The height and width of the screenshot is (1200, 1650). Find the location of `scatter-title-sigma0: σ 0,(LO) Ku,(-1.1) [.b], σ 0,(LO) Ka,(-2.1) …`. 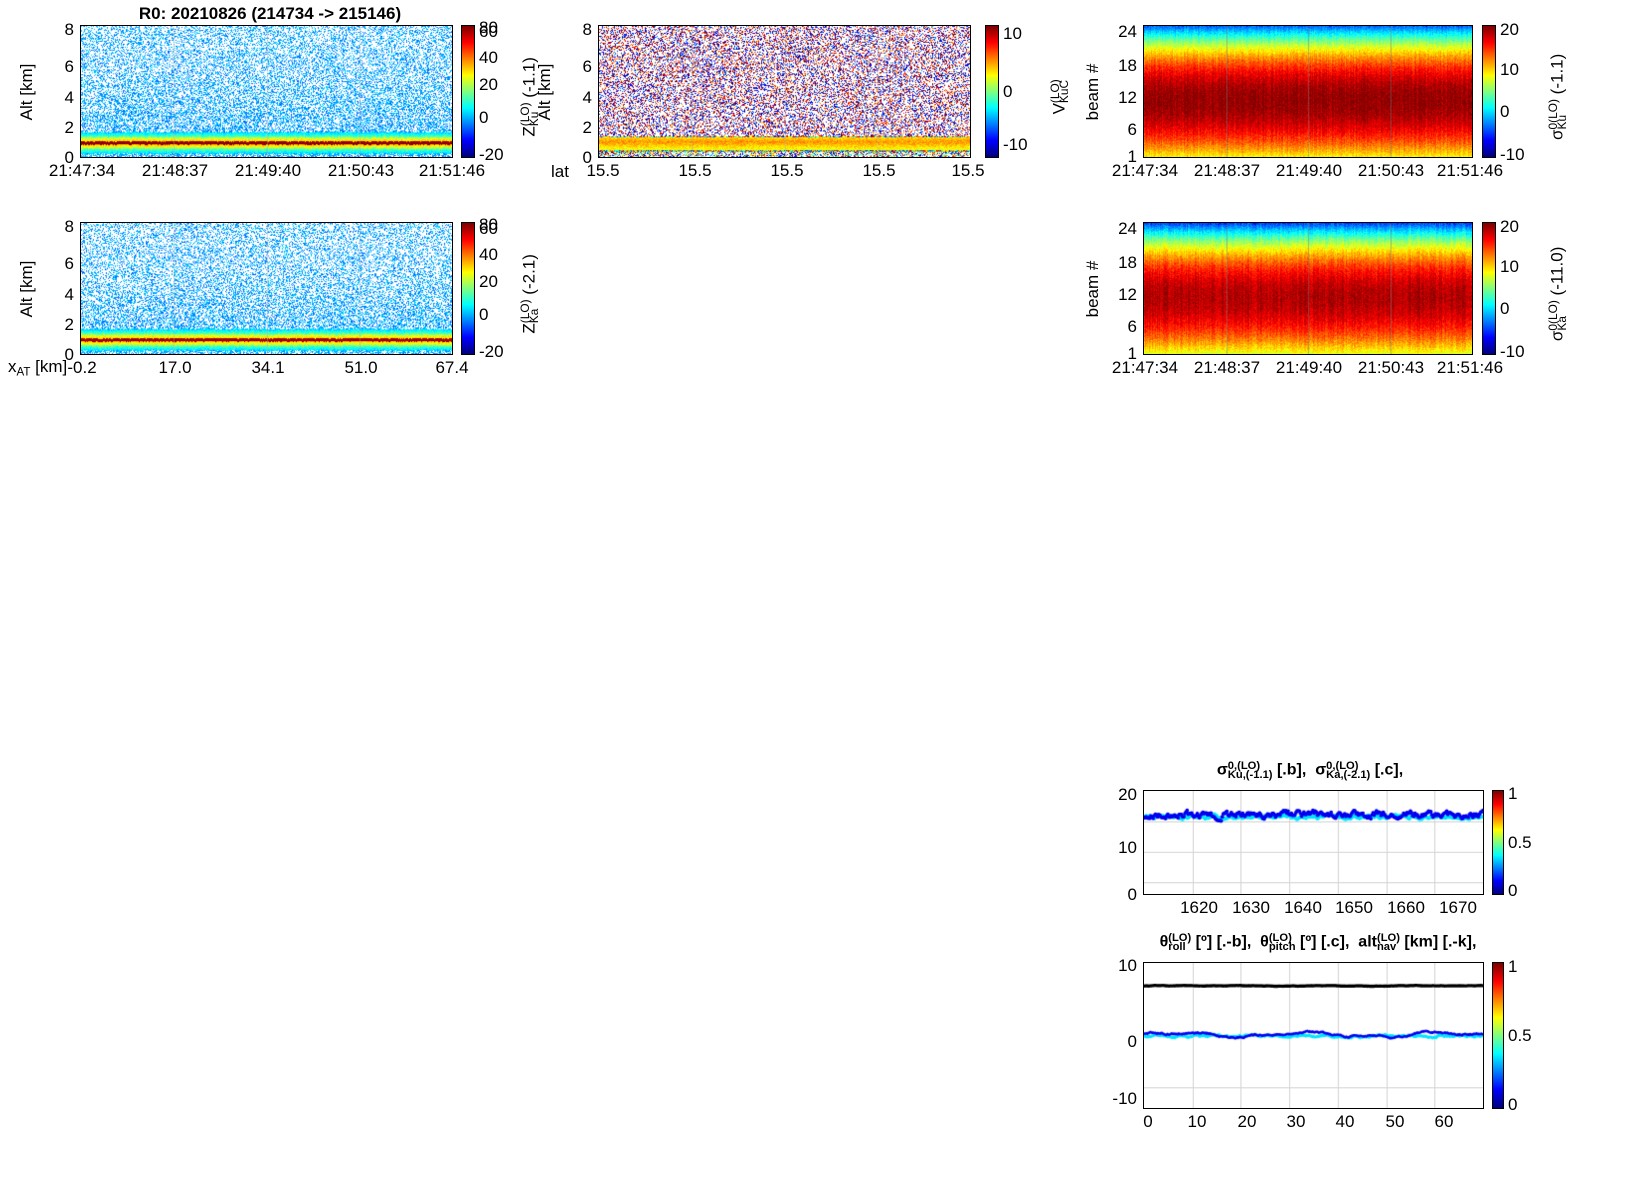

scatter-title-sigma0: σ 0,(LO) Ku,(-1.1) [.b], σ 0,(LO) Ka,(-2.1) … is located at coordinates (1310, 770).